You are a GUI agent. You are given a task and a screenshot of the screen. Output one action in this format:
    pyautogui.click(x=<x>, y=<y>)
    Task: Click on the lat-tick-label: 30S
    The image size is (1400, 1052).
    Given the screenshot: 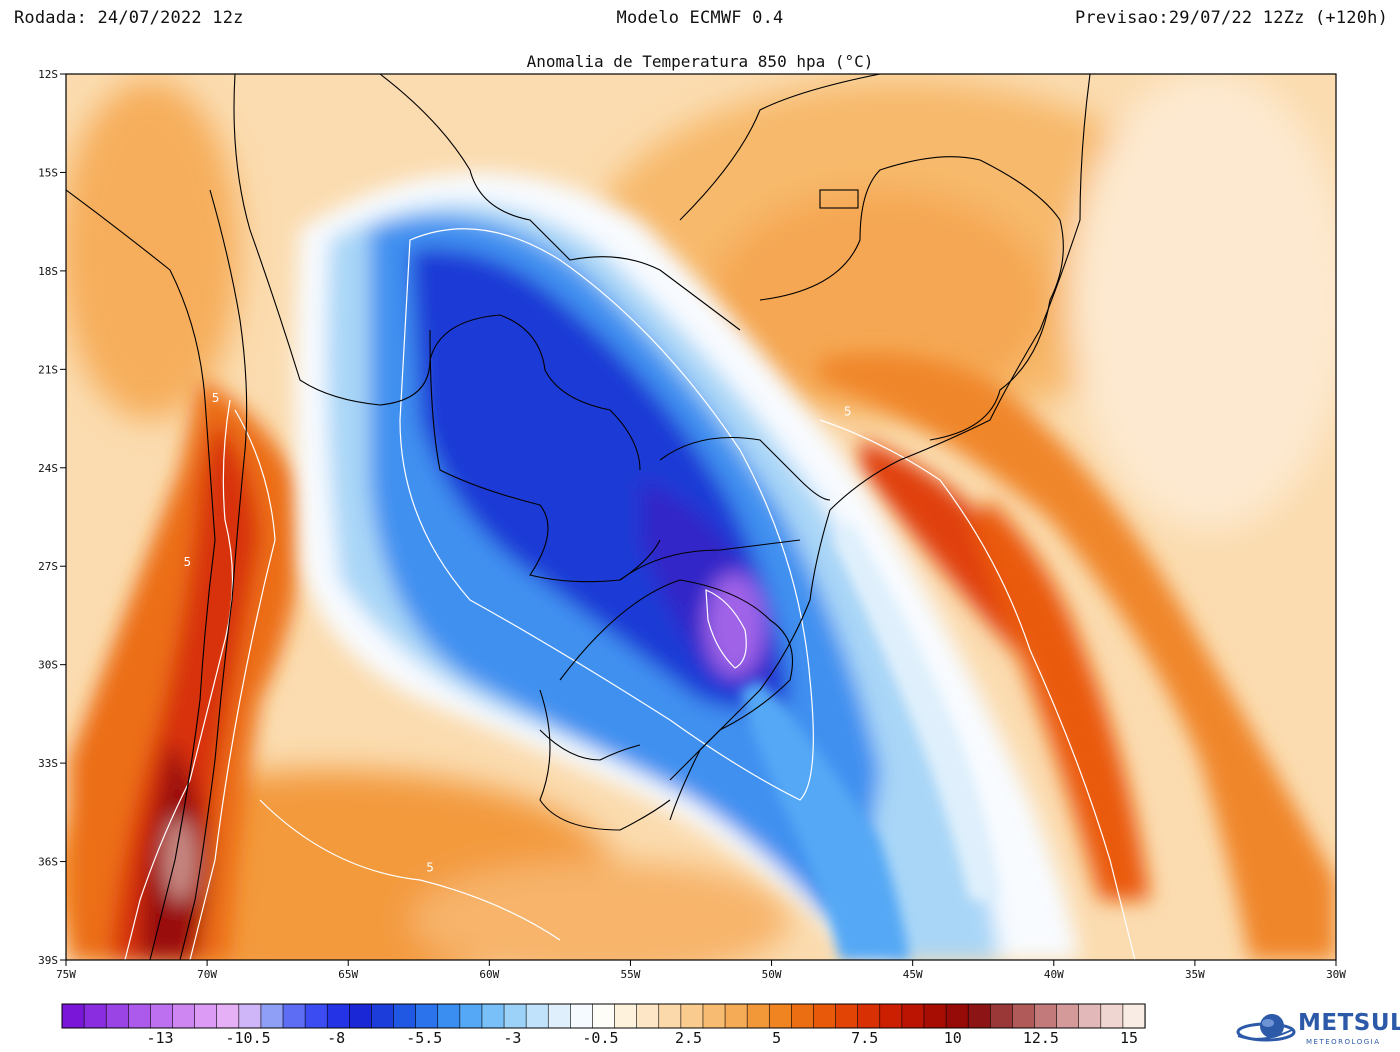 What is the action you would take?
    pyautogui.click(x=48, y=665)
    